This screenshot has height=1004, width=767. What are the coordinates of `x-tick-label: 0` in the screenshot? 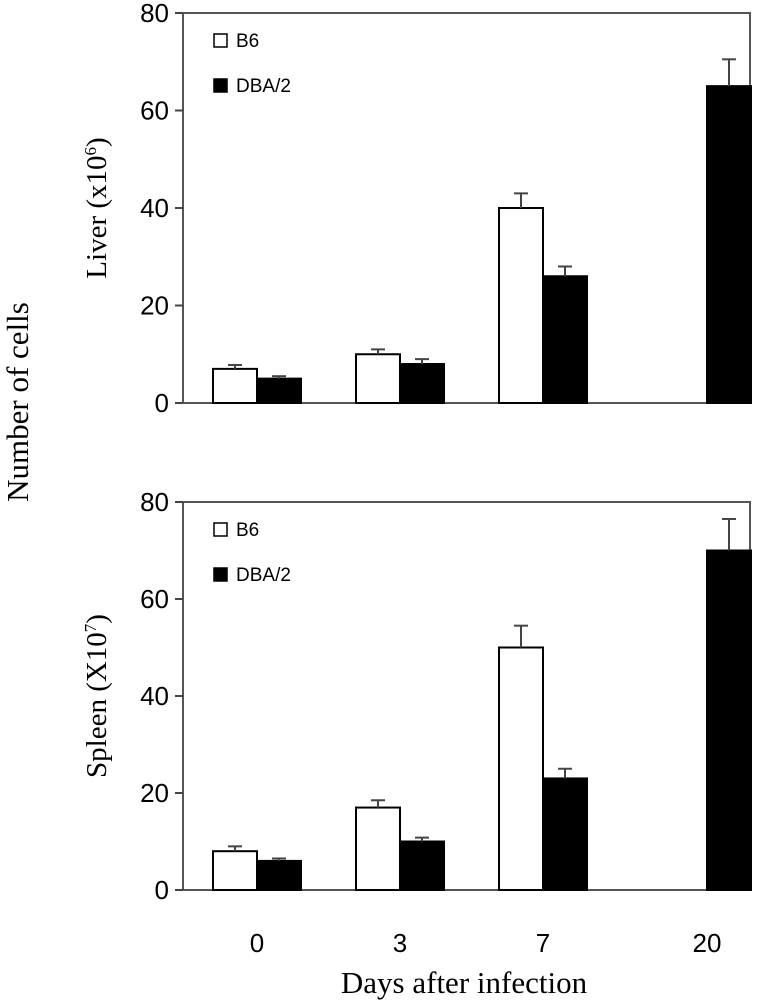 It's located at (257, 943).